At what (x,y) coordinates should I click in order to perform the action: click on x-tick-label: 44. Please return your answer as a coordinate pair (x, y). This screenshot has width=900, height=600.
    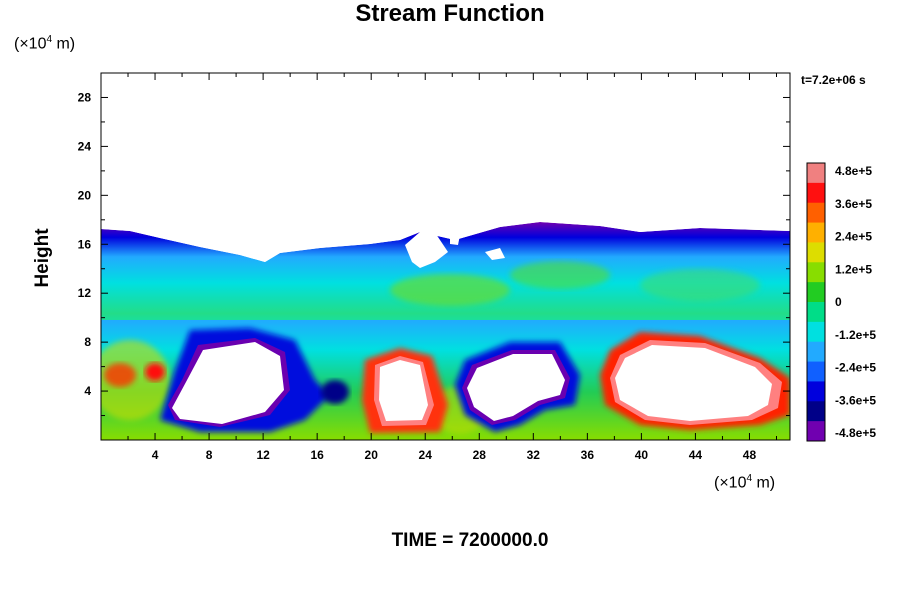
    Looking at the image, I should click on (696, 455).